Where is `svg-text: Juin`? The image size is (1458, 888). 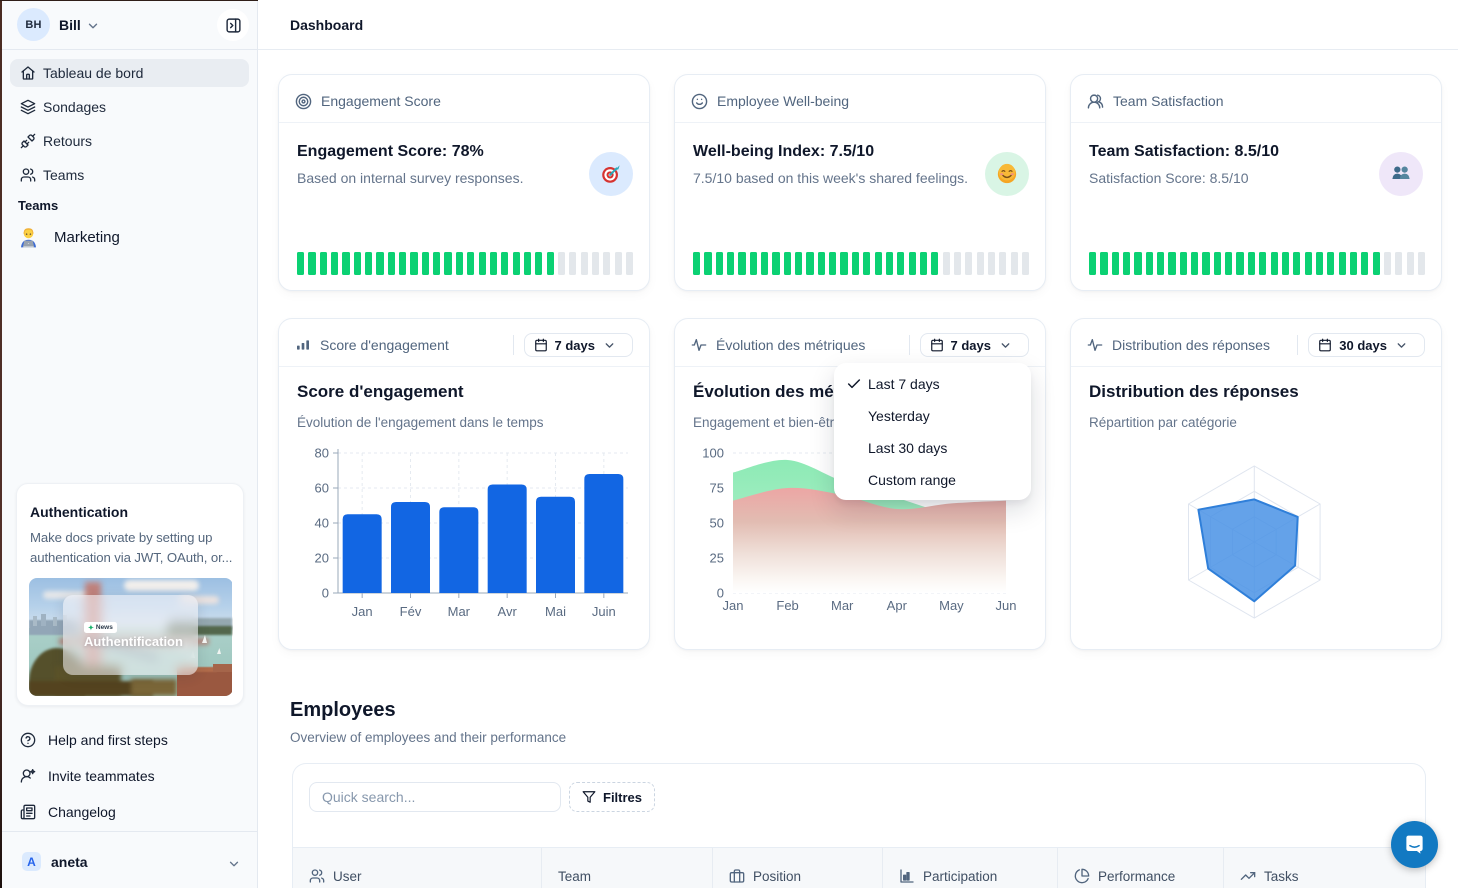 svg-text: Juin is located at coordinates (604, 611).